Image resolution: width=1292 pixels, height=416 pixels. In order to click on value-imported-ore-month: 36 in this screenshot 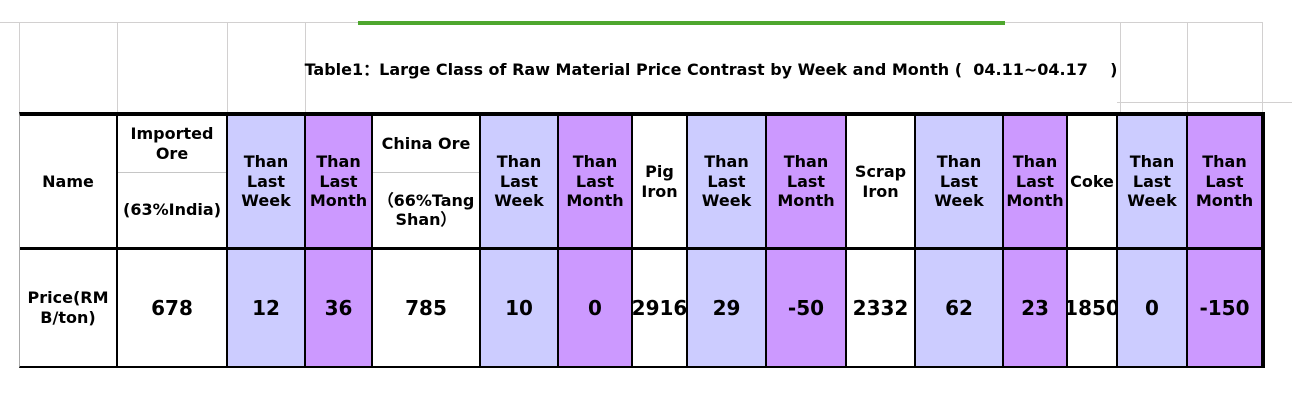, I will do `click(339, 308)`.